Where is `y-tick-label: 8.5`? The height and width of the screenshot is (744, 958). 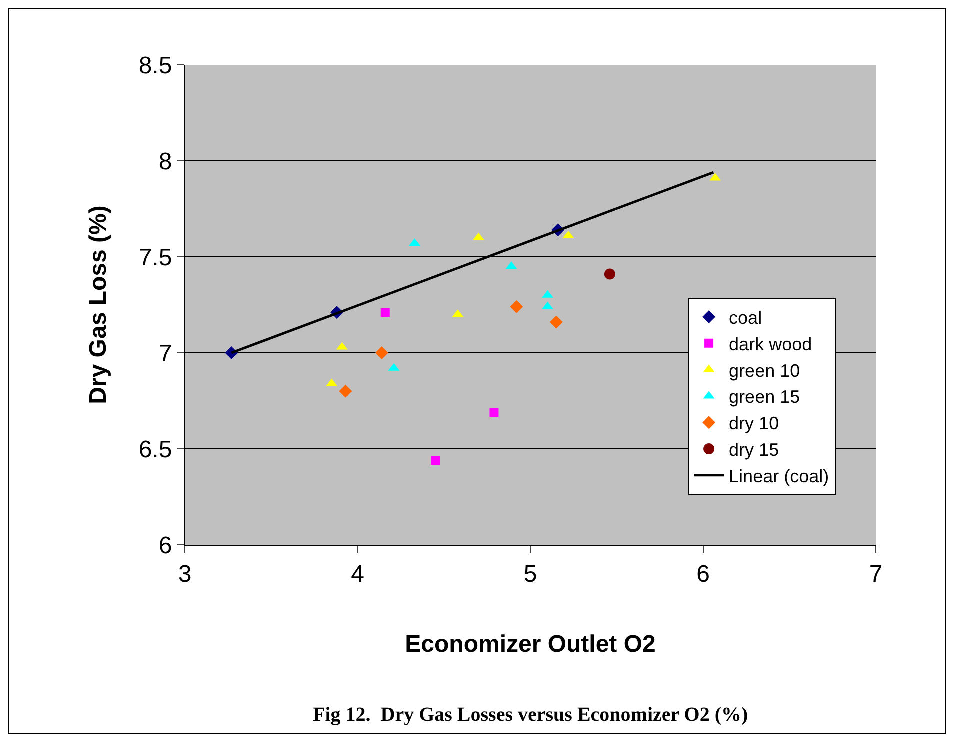
y-tick-label: 8.5 is located at coordinates (155, 66).